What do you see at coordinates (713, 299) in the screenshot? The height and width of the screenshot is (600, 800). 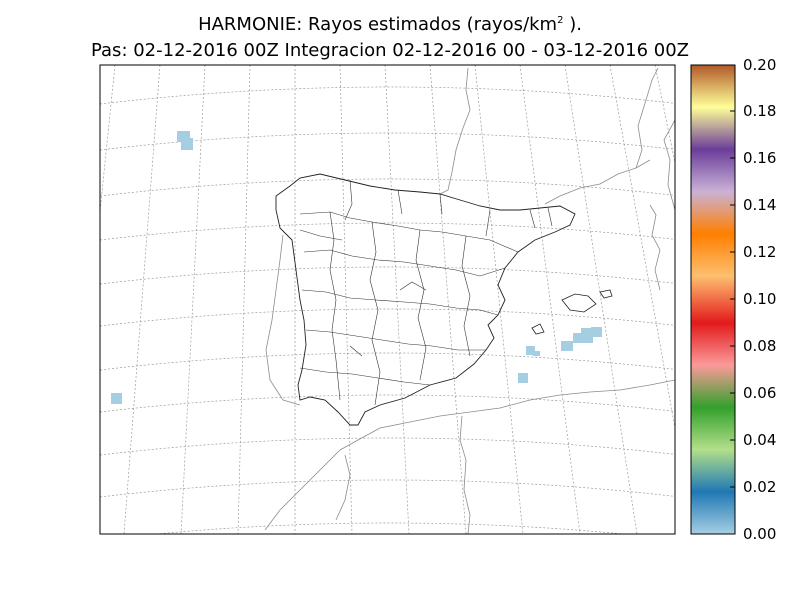 I see `colorbar` at bounding box center [713, 299].